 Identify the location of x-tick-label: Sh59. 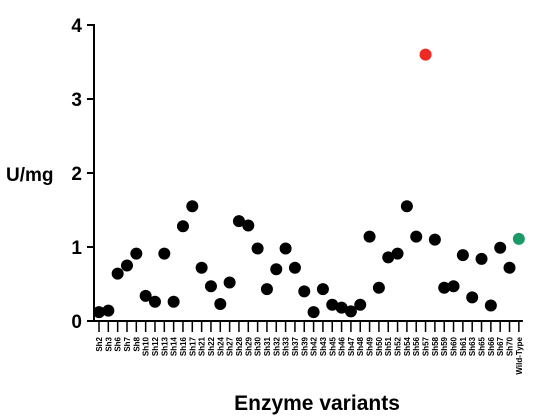
(444, 346).